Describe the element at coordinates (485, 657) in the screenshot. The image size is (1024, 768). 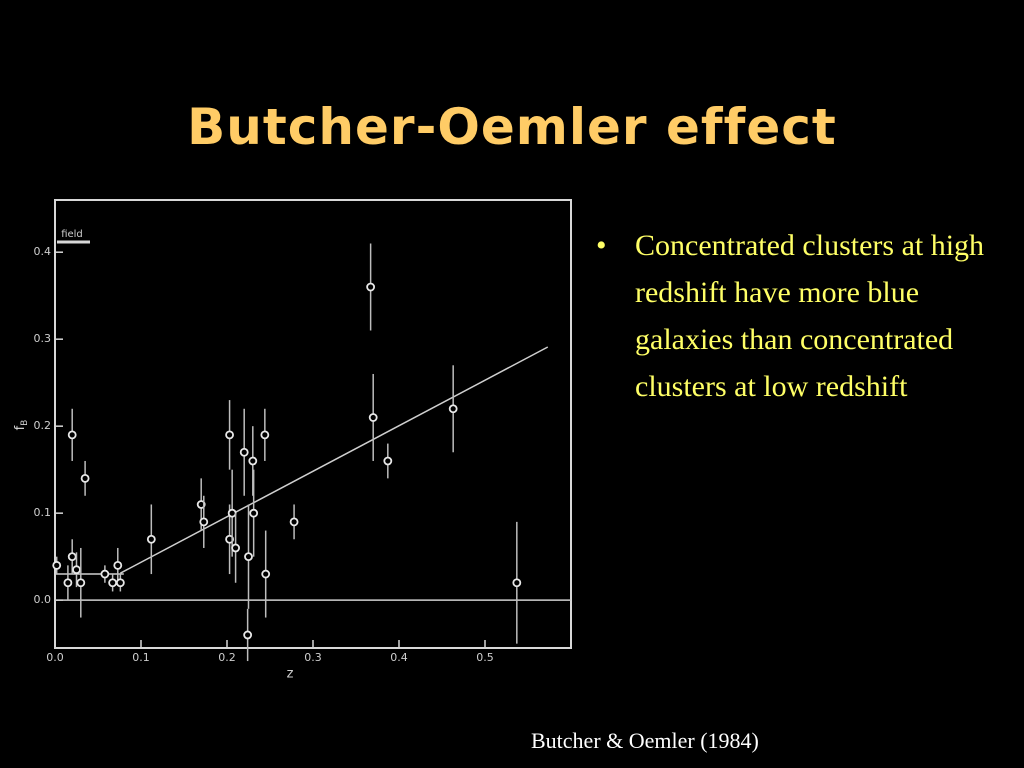
I see `x-tick-label: 0.5` at that location.